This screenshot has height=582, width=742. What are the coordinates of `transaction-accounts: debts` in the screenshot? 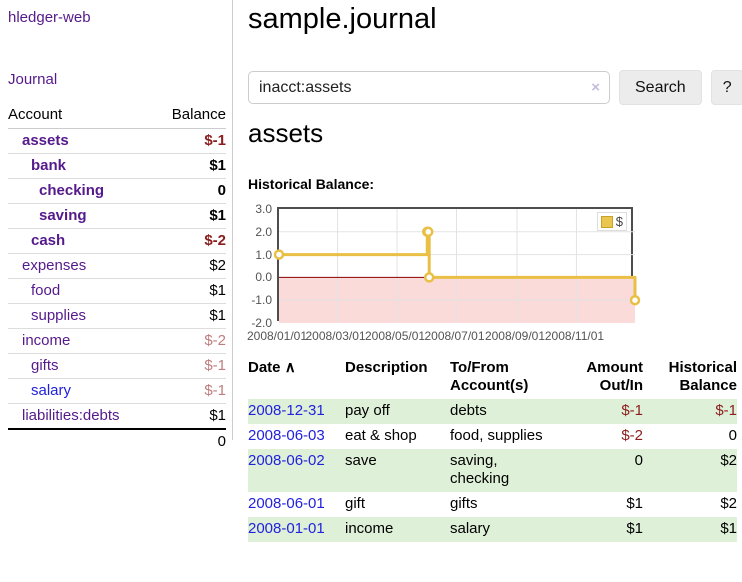 It's located at (468, 410).